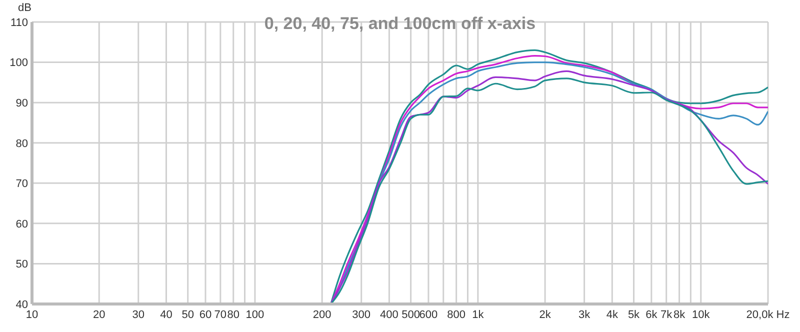 This screenshot has height=332, width=800. Describe the element at coordinates (322, 314) in the screenshot. I see `x-tick-label: 200` at that location.